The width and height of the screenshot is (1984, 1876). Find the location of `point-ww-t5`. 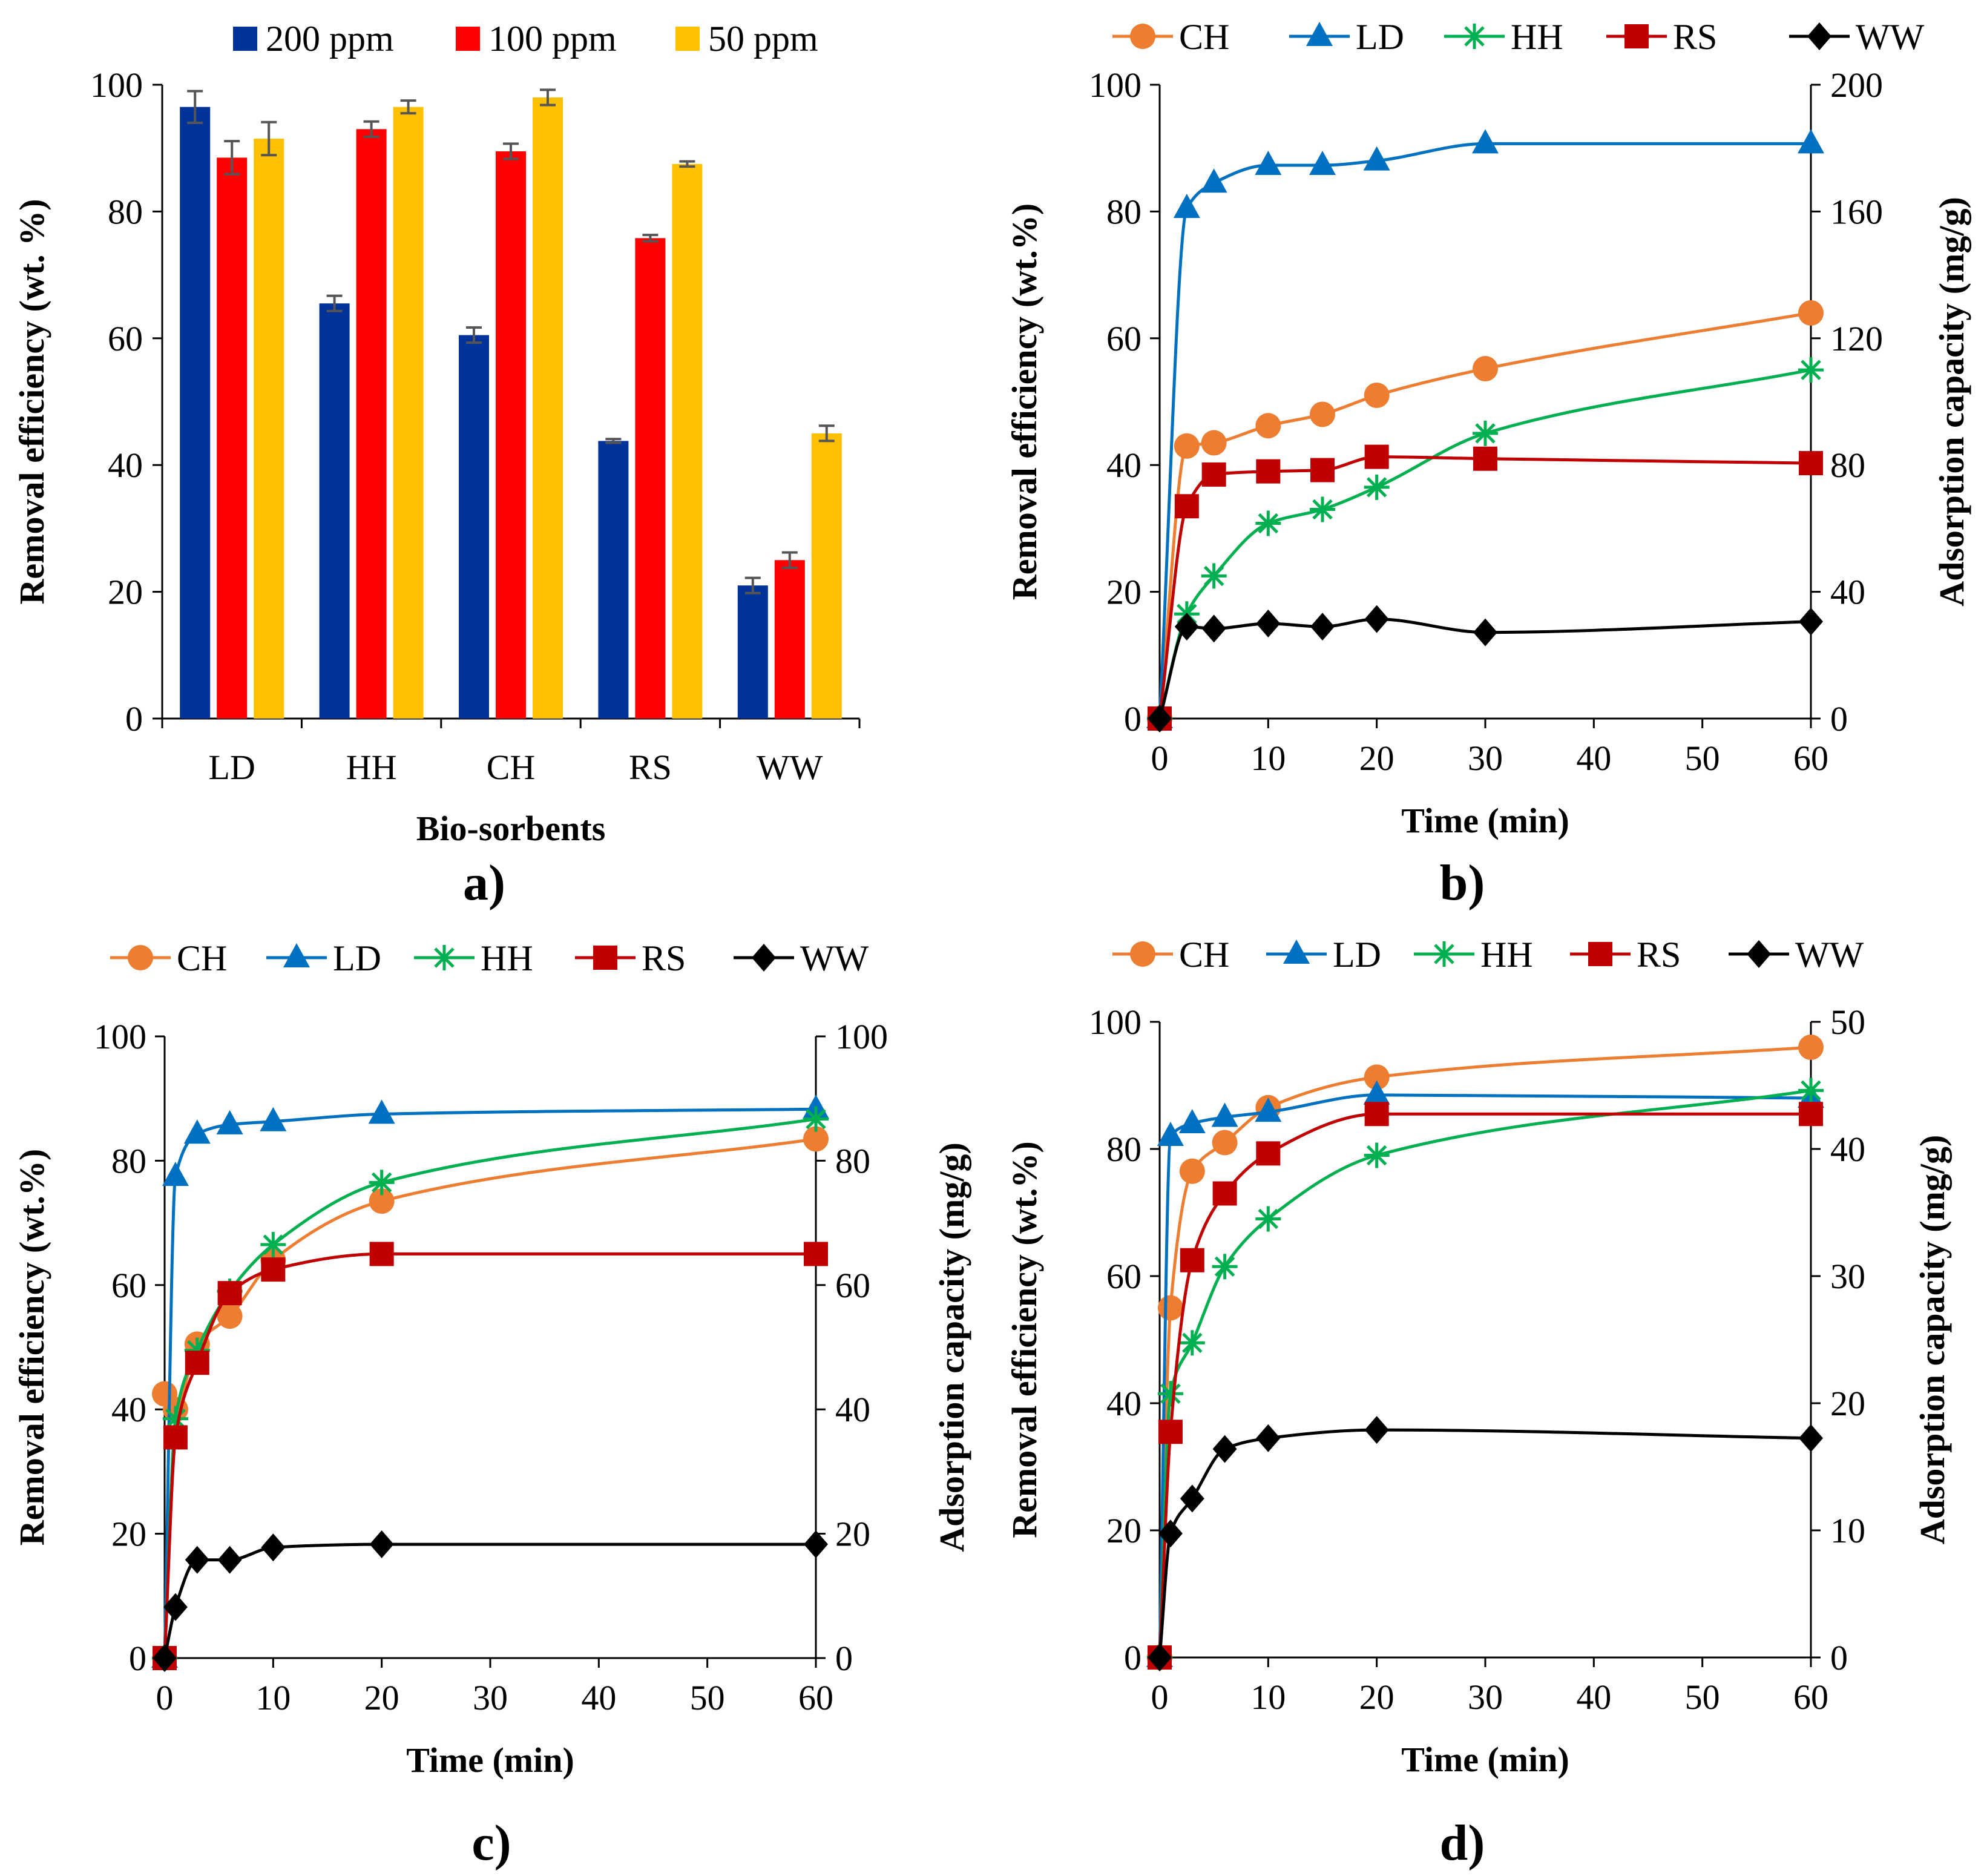

point-ww-t5 is located at coordinates (1213, 628).